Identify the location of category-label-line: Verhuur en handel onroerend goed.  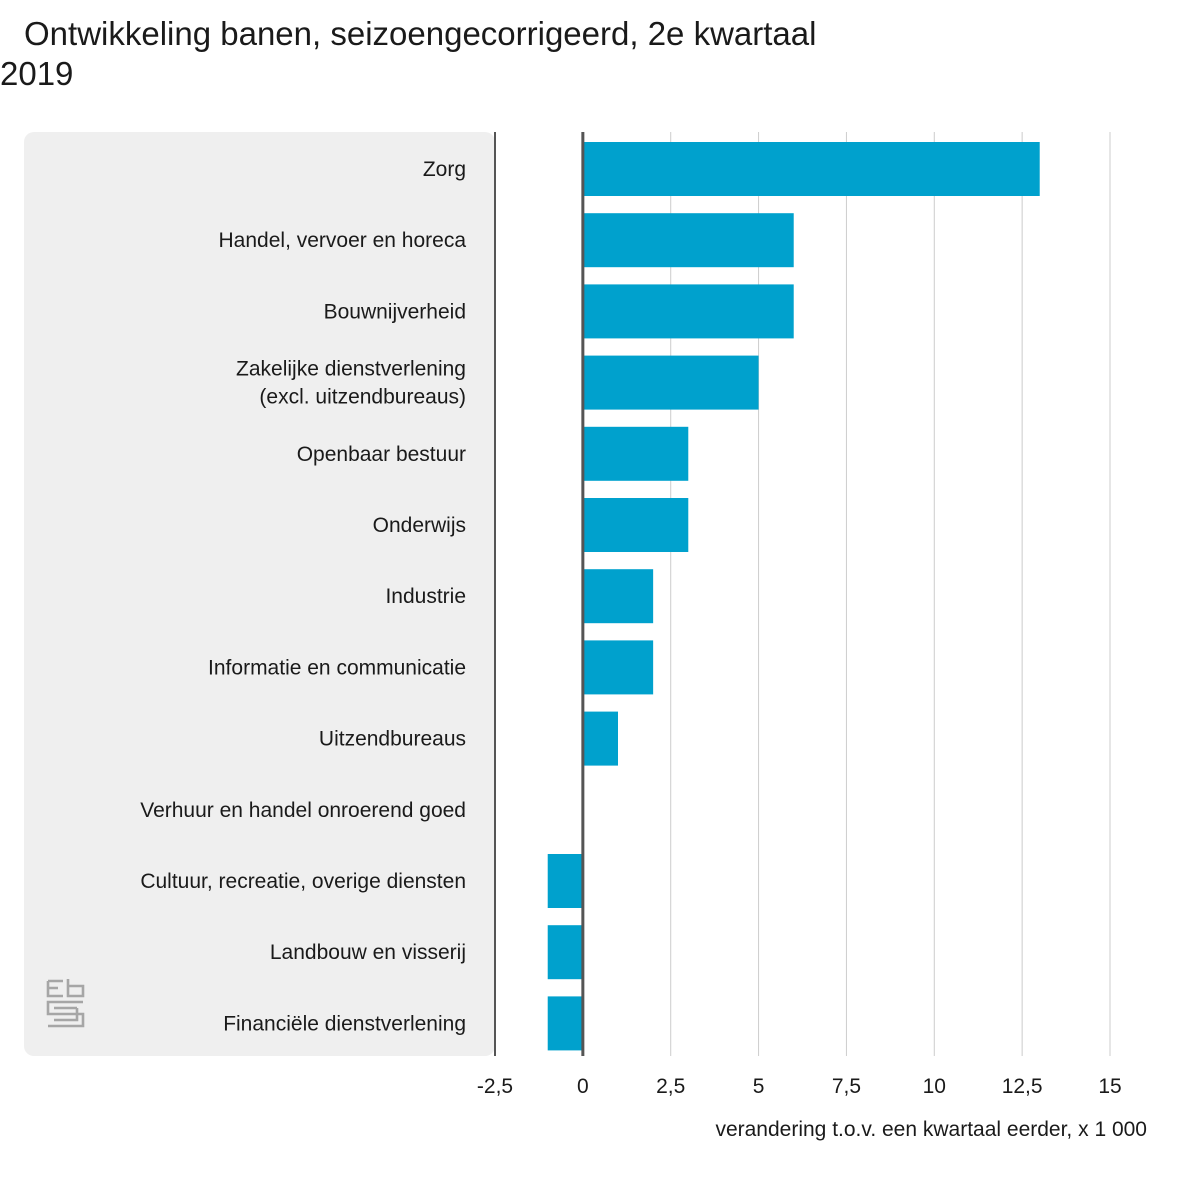
(303, 810).